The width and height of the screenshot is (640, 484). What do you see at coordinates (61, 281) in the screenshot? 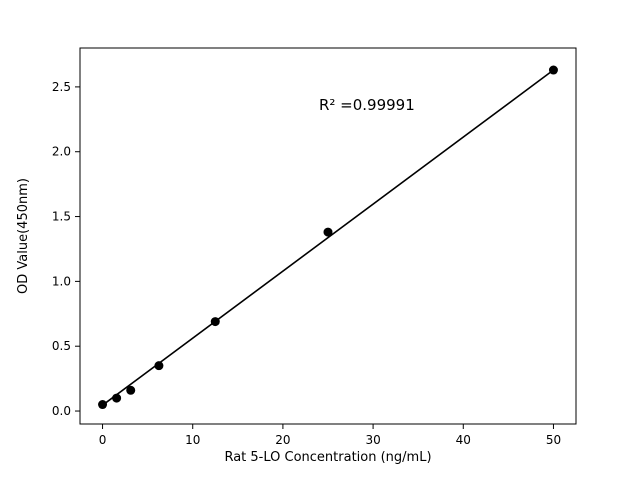
I see `y-tick-label: 1.0` at bounding box center [61, 281].